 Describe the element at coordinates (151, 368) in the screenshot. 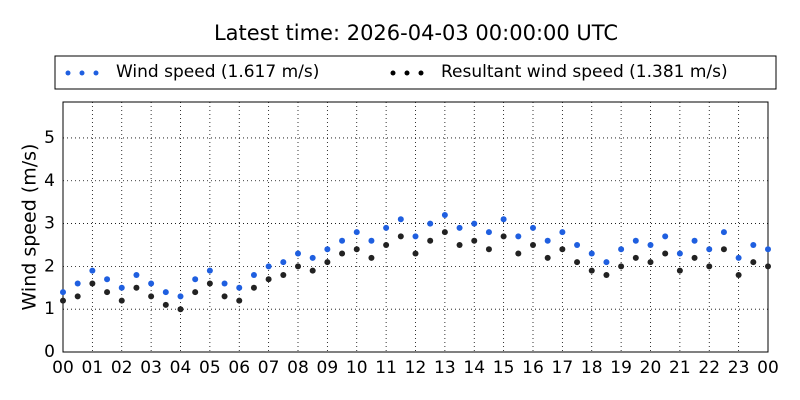

I see `x-tick-label: 03` at that location.